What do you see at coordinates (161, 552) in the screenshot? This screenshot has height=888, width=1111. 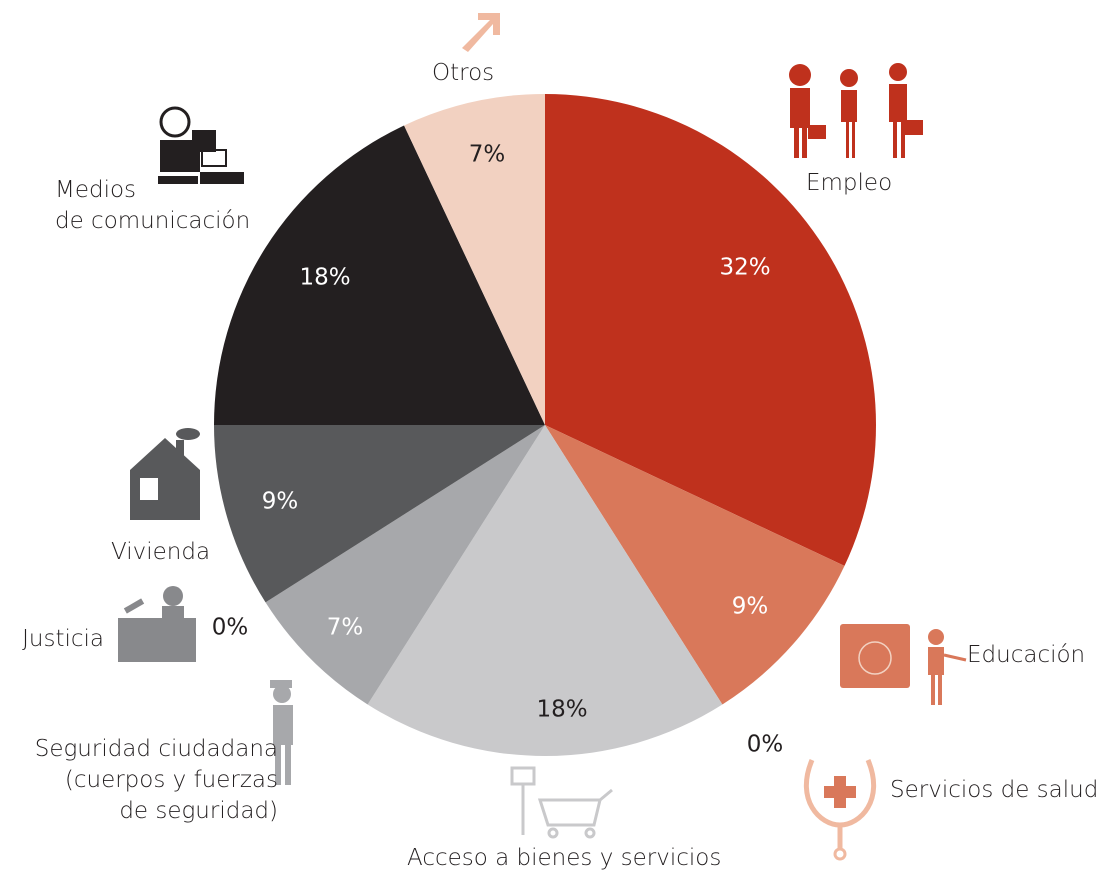 I see `category-label: Vivienda` at bounding box center [161, 552].